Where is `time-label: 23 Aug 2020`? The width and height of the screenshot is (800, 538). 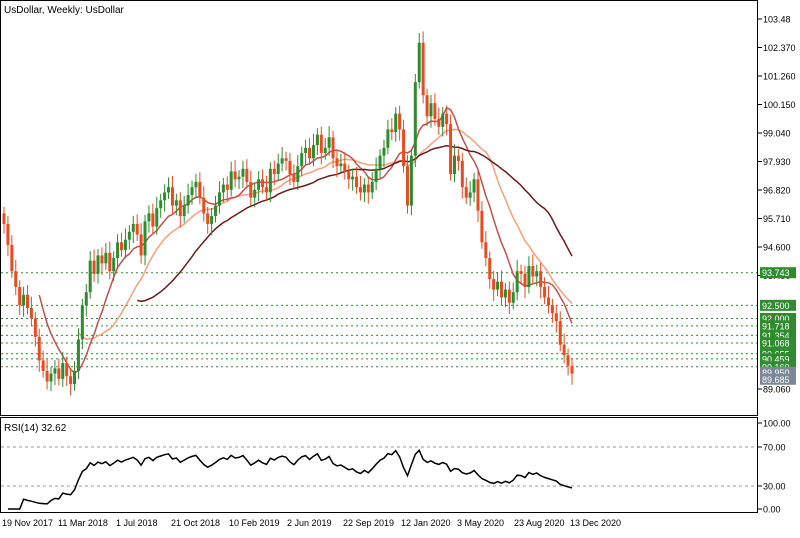
time-label: 23 Aug 2020 is located at coordinates (539, 523).